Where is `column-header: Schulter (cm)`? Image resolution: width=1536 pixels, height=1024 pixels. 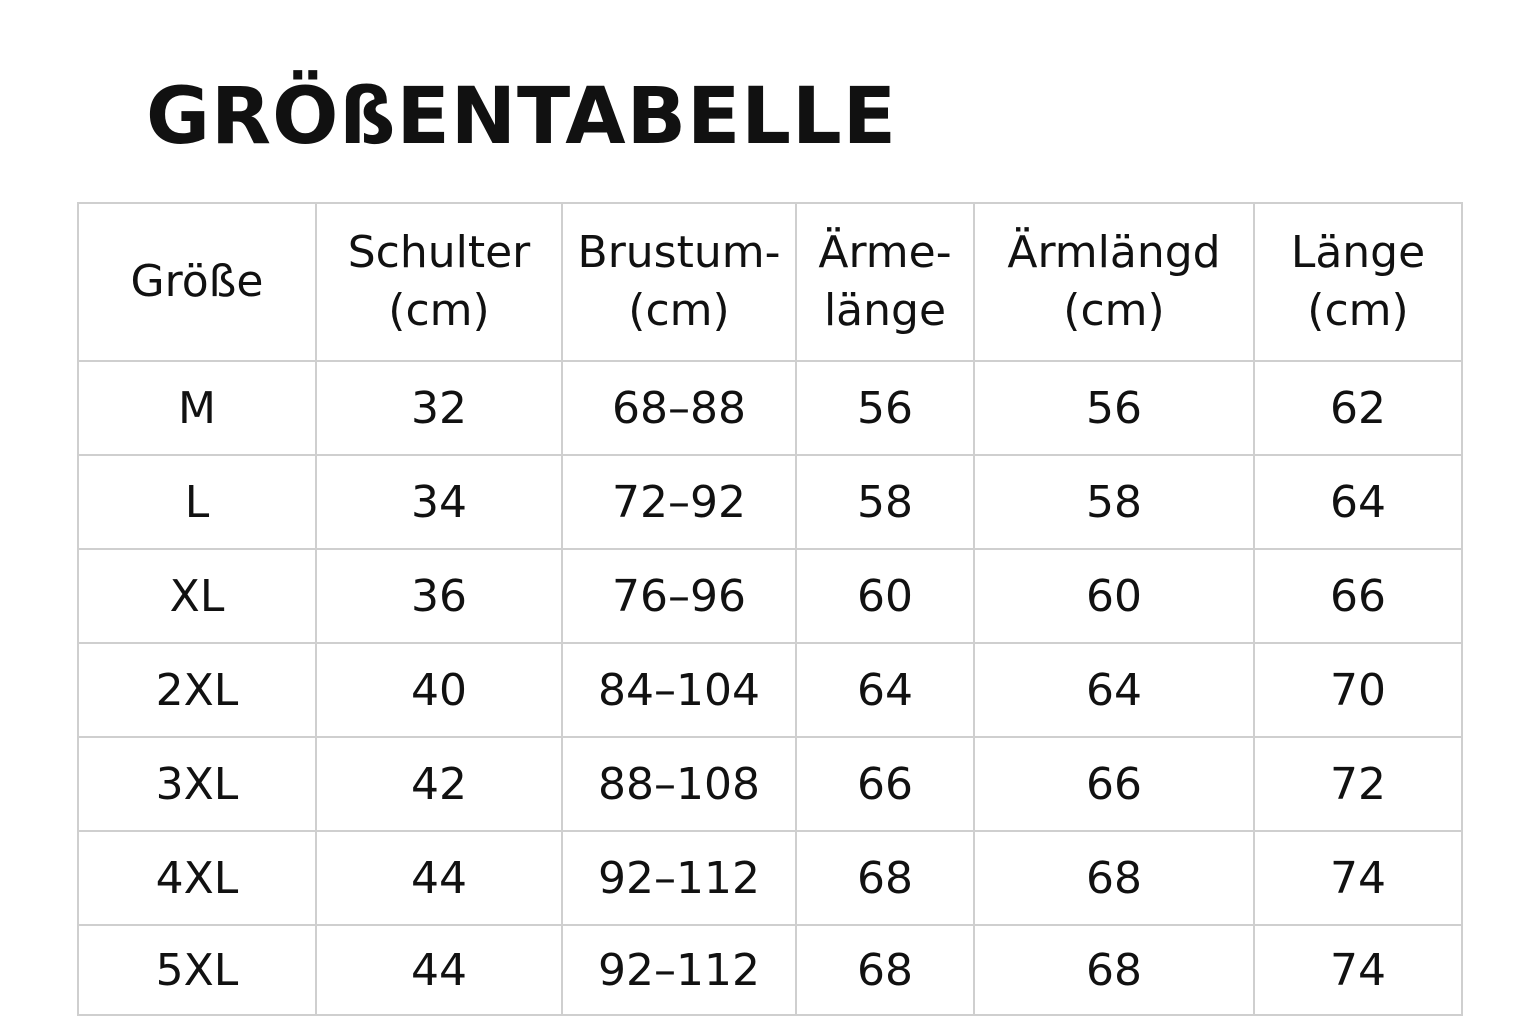 column-header: Schulter (cm) is located at coordinates (439, 282).